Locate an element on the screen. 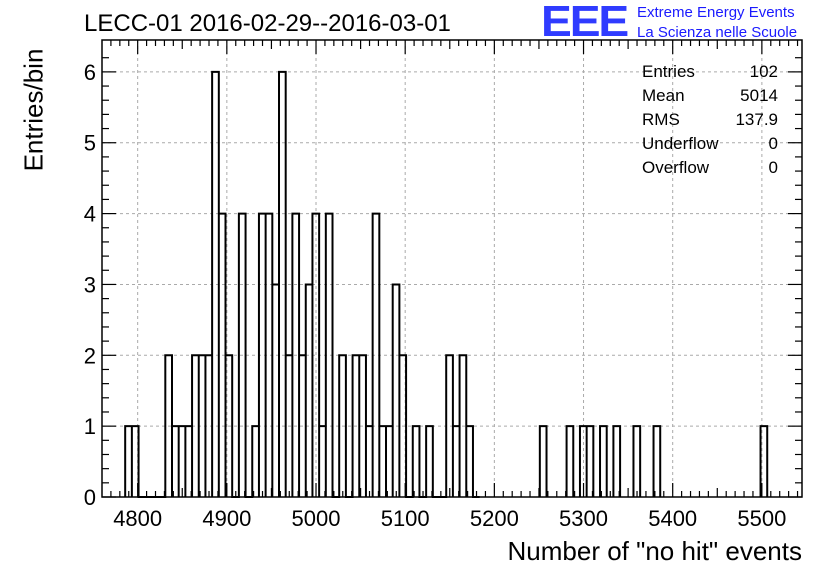 This screenshot has height=572, width=836. y-tick-label: 0 is located at coordinates (90, 497).